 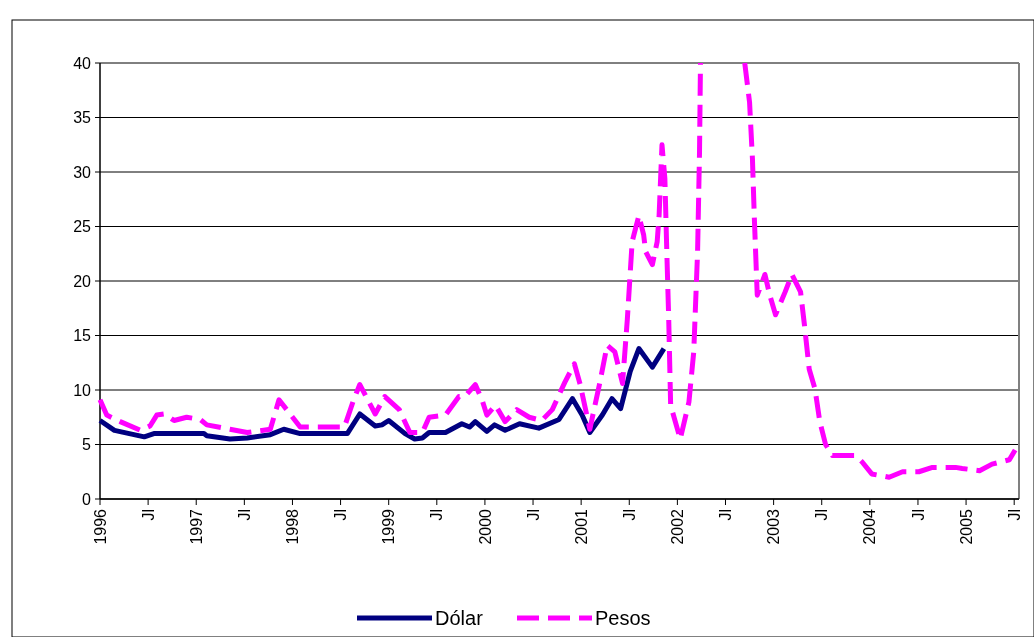 I want to click on legend-label: Dólar, so click(x=459, y=618).